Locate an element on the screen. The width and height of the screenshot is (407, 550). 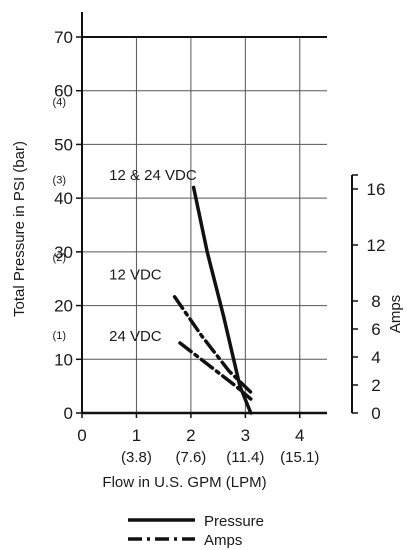
x-tick-sublabel: (15.1) is located at coordinates (299, 457).